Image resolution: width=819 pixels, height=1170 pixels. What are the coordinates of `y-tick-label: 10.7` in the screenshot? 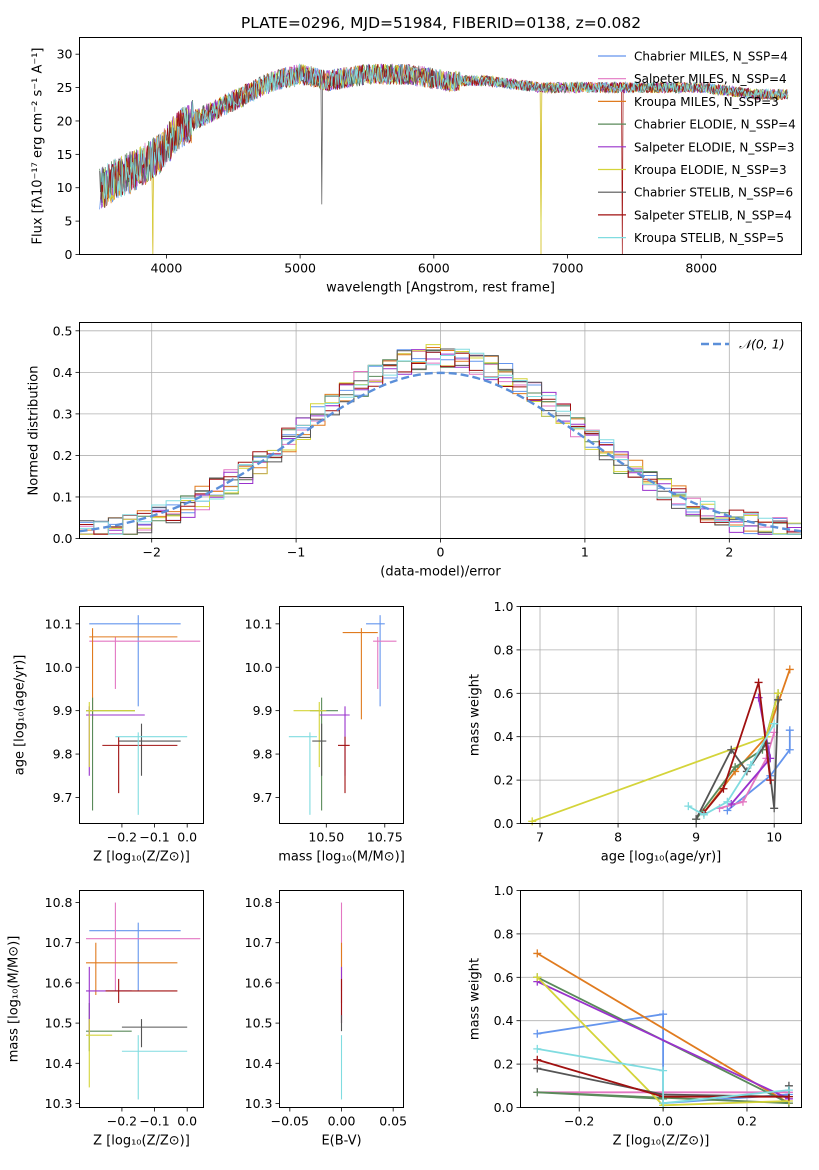 It's located at (259, 942).